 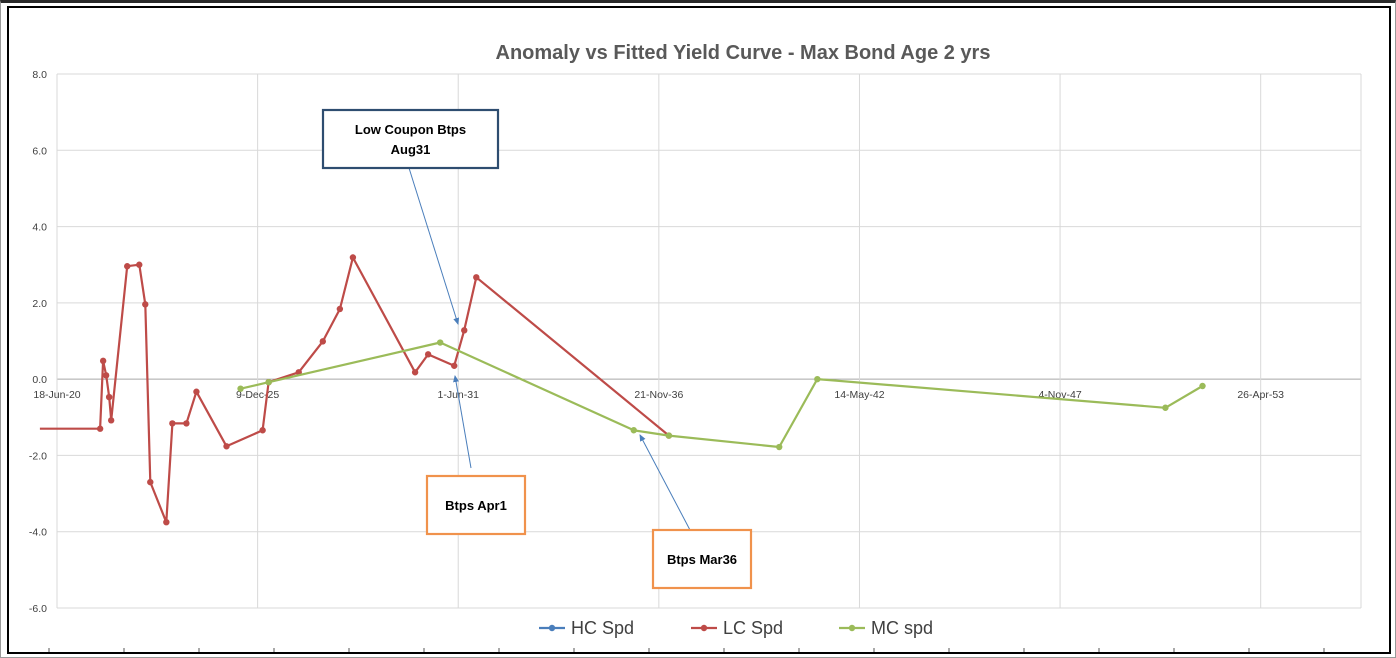 What do you see at coordinates (411, 149) in the screenshot?
I see `callout-text-aug31: Aug31` at bounding box center [411, 149].